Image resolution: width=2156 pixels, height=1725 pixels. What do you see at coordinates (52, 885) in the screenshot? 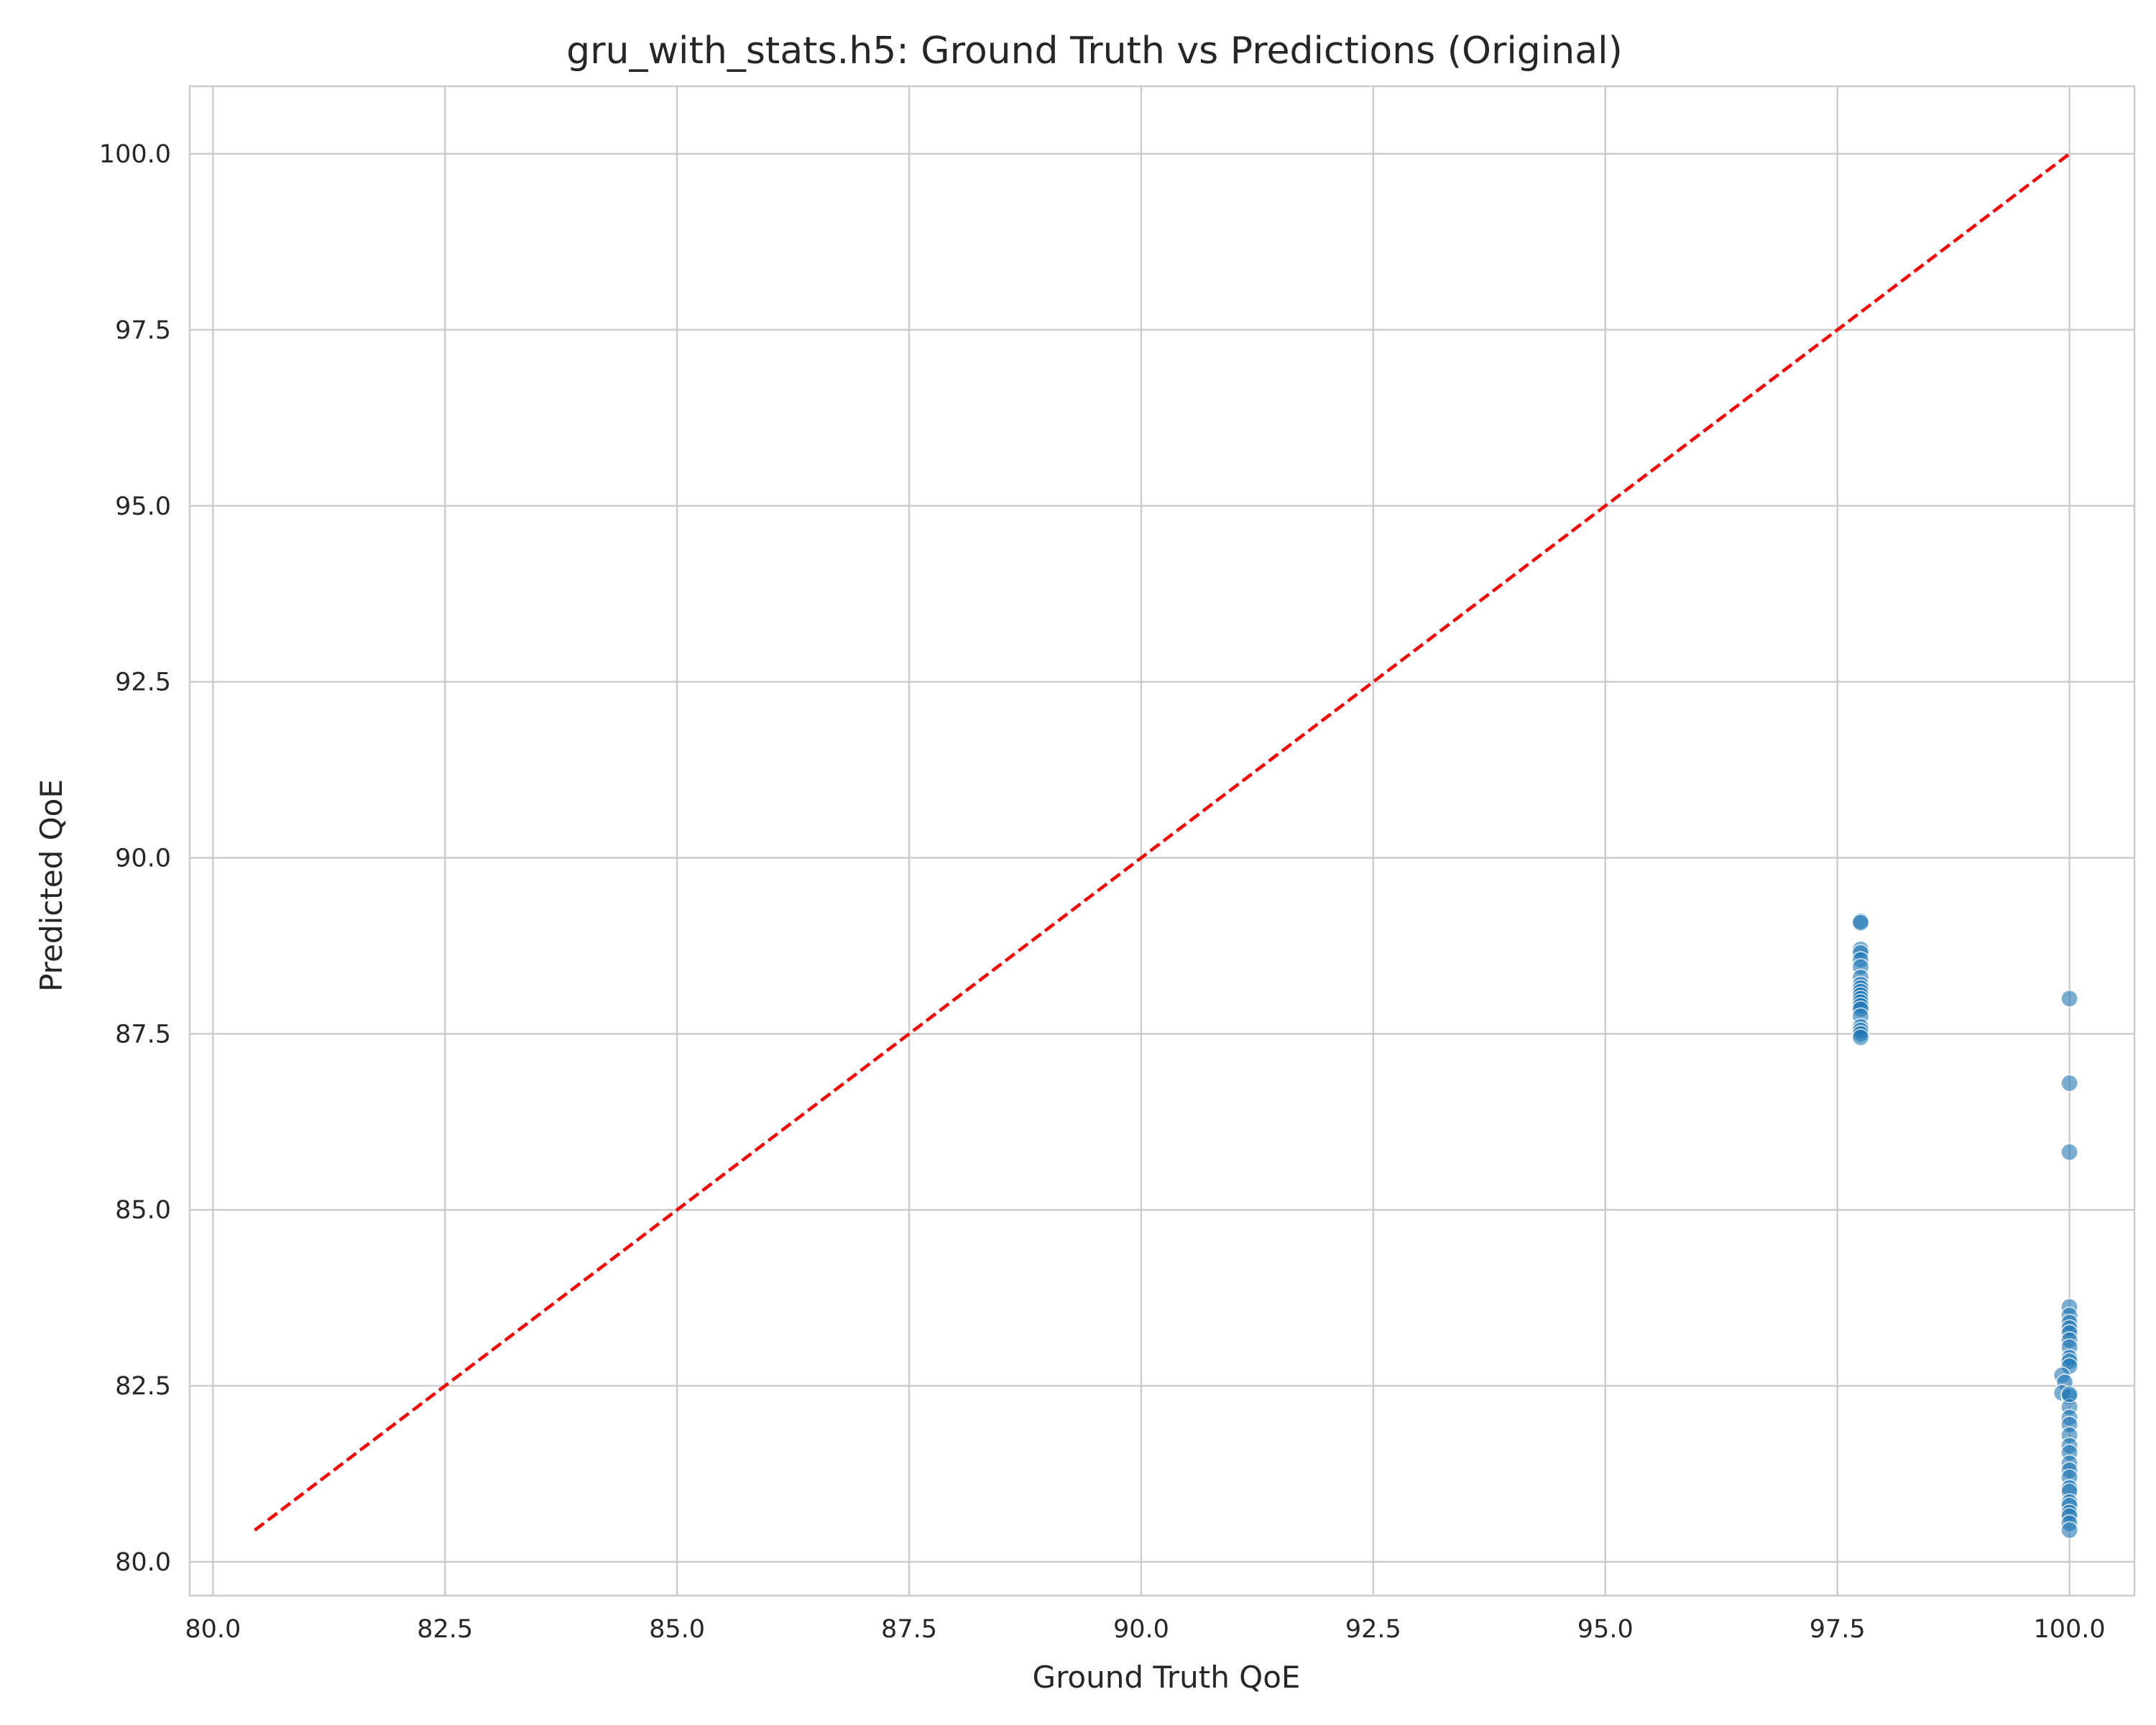
I see `y-axis-label: Predicted QoE` at bounding box center [52, 885].